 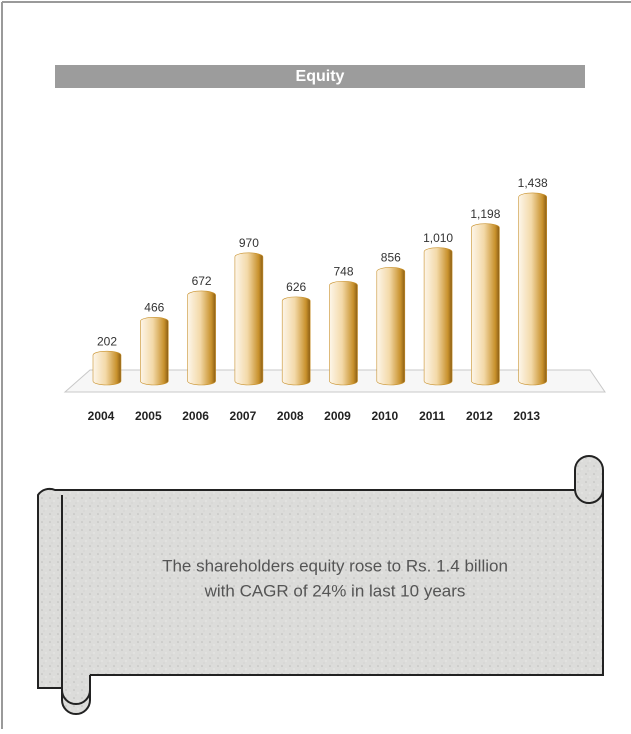 I want to click on x-tick-label: 2008, so click(x=290, y=416).